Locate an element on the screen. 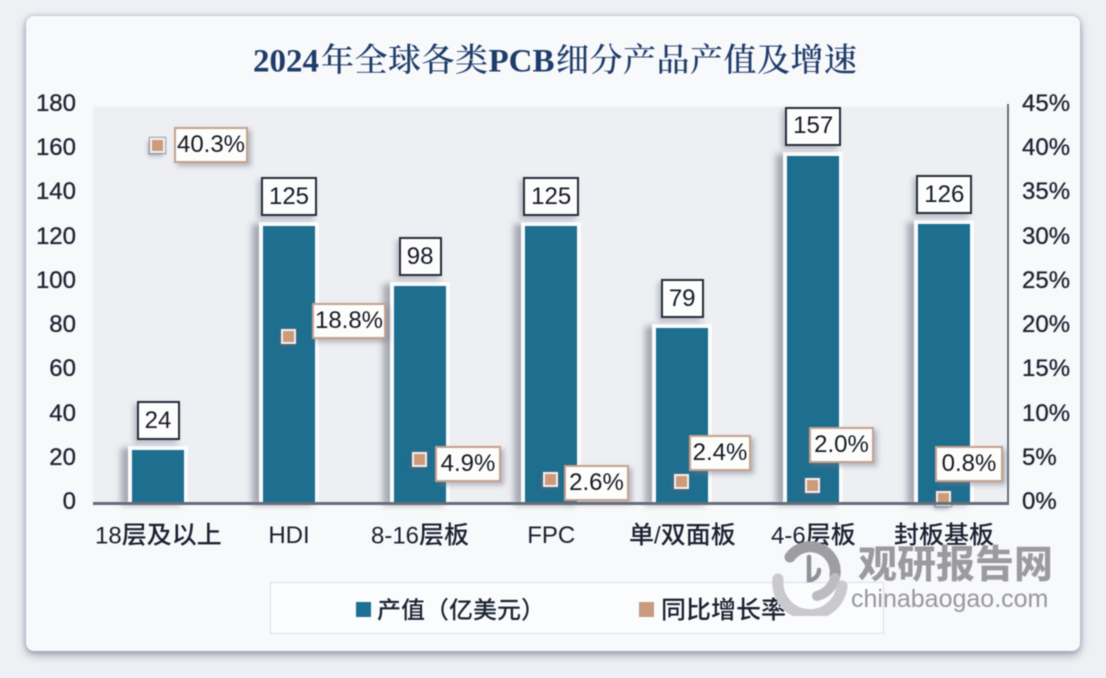 This screenshot has width=1106, height=678. svg-text: 8-16 is located at coordinates (395, 535).